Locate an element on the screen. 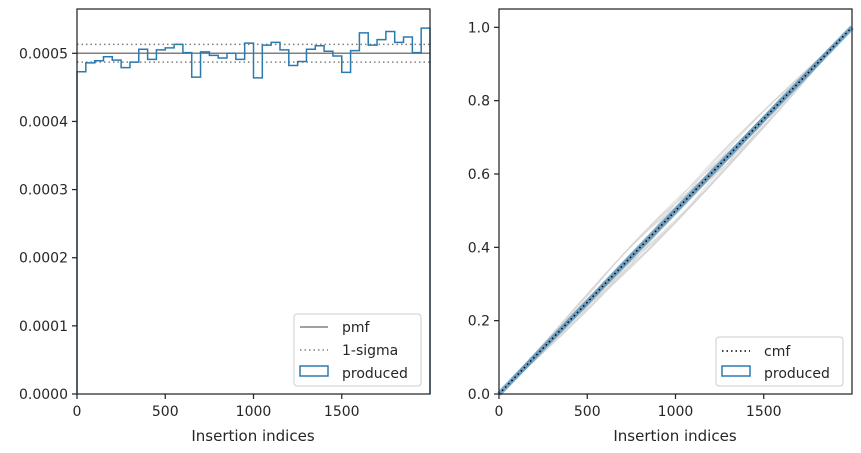 This screenshot has width=861, height=453. pmf-y-tick-label: 0.0002 is located at coordinates (43, 259).